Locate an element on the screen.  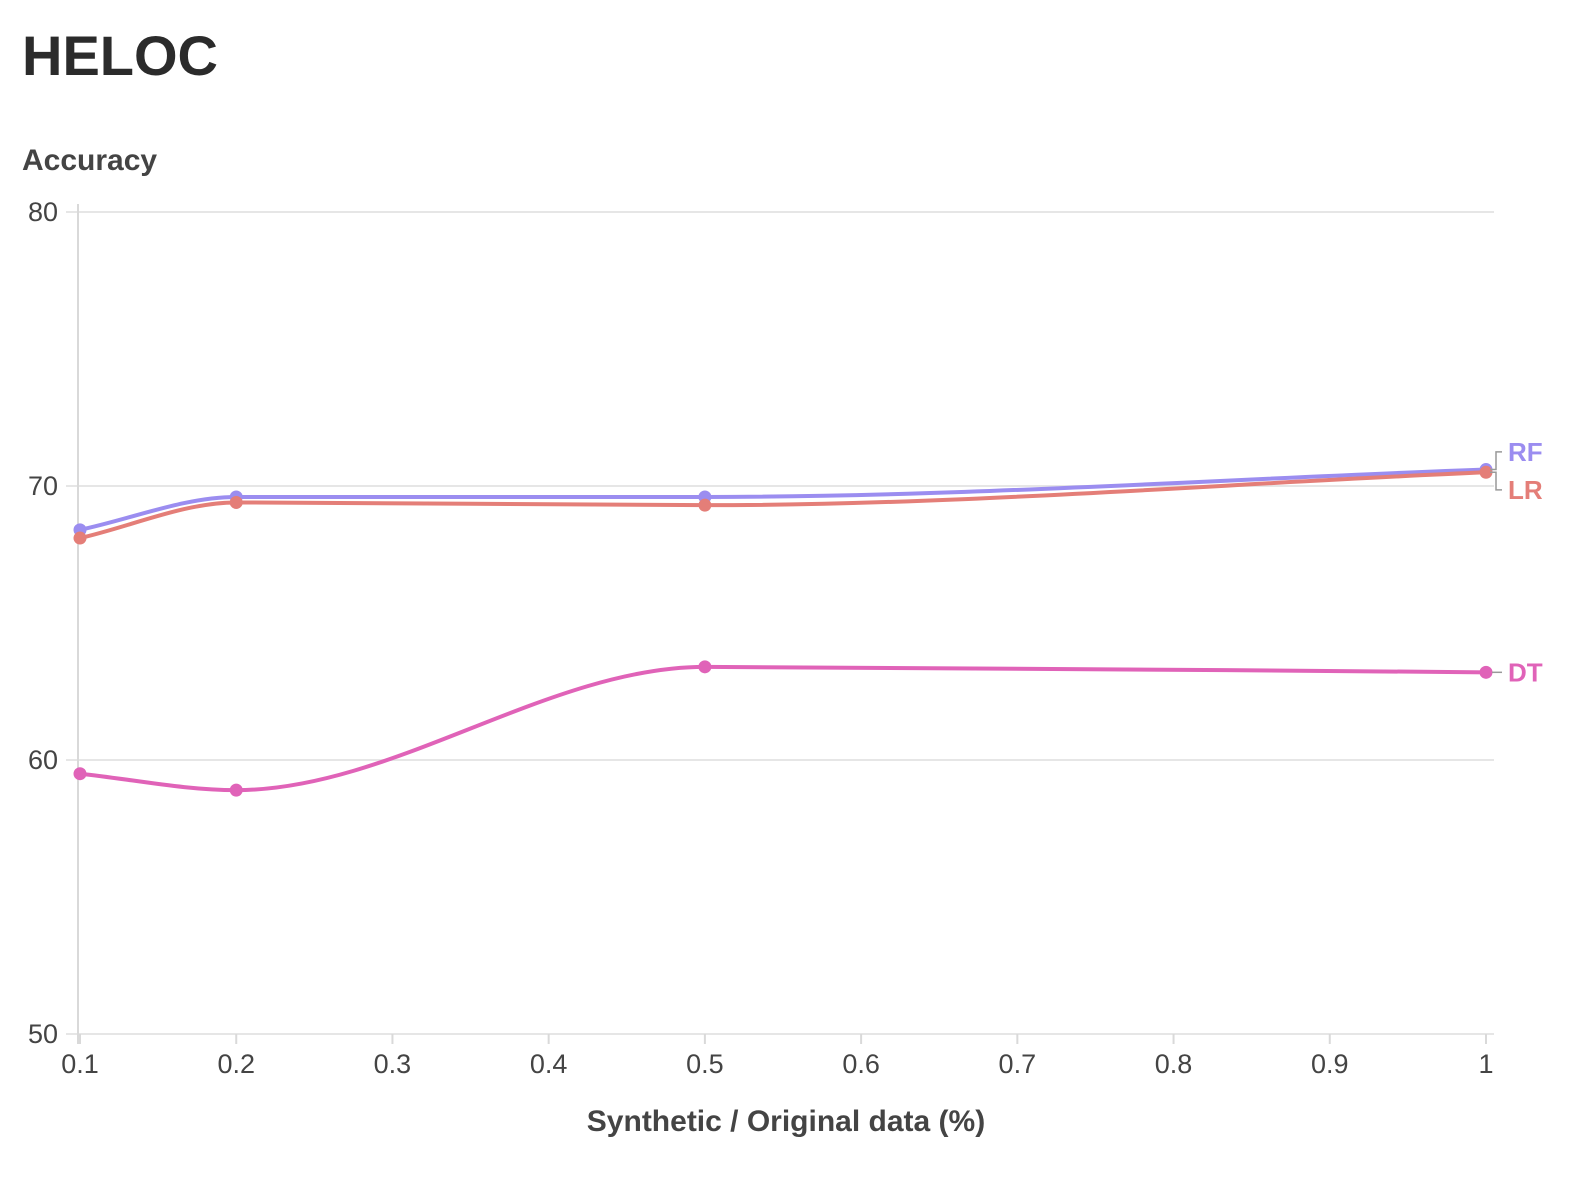
y-axis-label: Accuracy is located at coordinates (89, 160).